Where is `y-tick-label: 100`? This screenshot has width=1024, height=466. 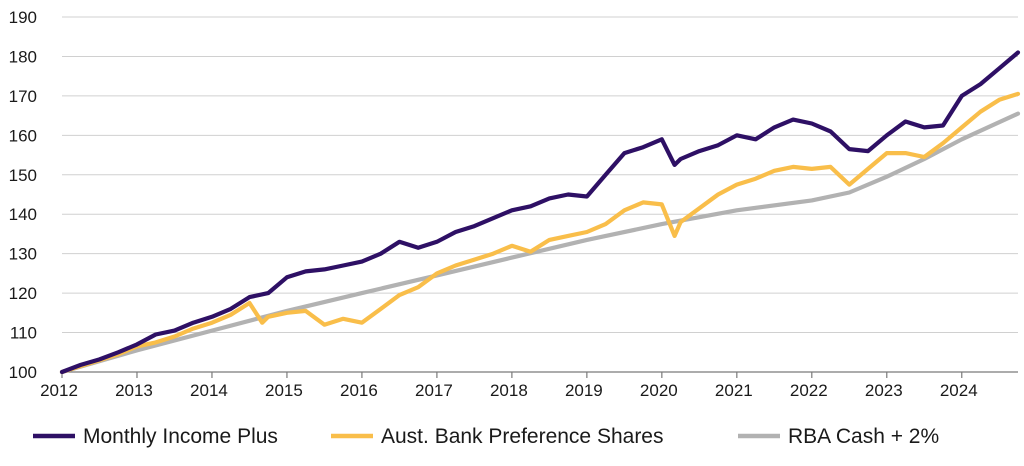
y-tick-label: 100 is located at coordinates (23, 372).